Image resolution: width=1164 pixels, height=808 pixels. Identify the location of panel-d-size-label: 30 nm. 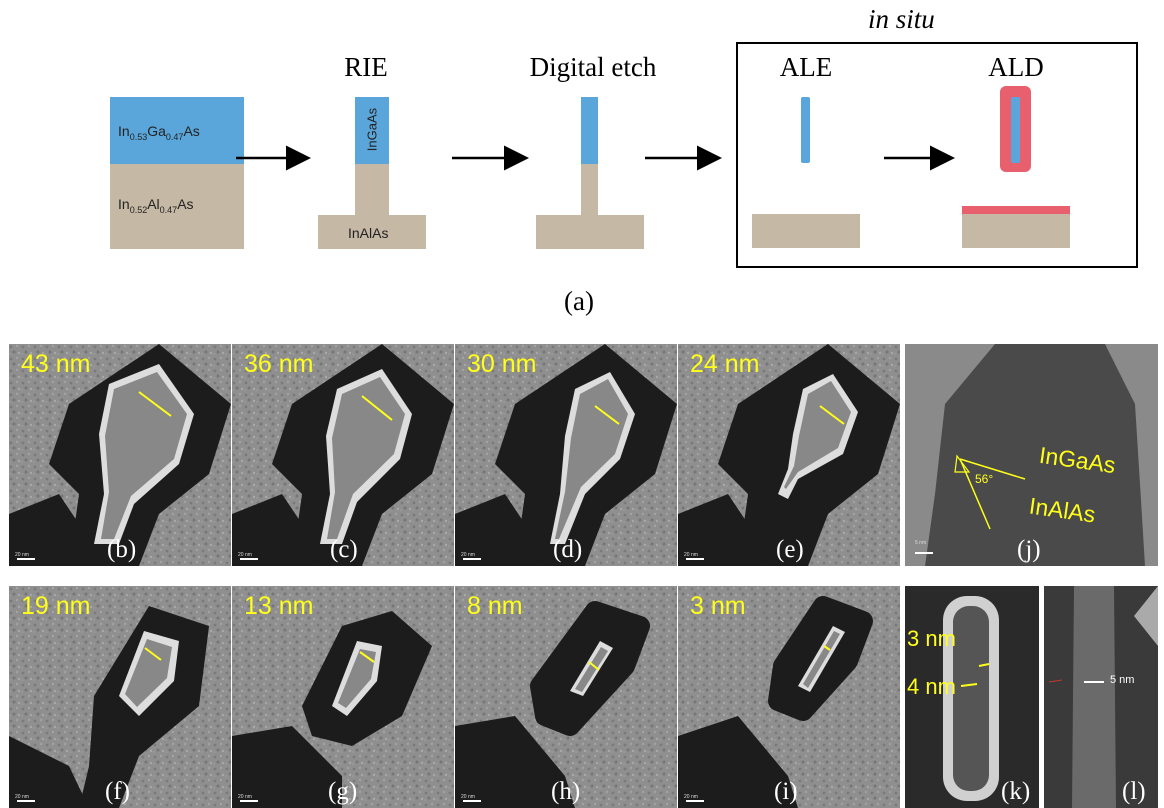
(502, 364).